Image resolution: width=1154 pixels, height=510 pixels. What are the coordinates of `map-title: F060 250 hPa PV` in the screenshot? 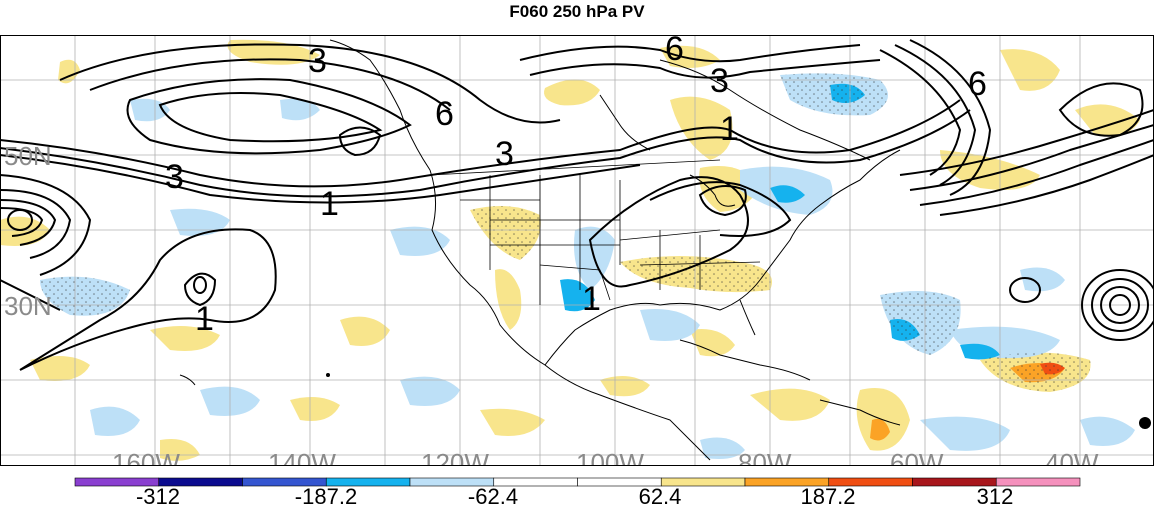 It's located at (577, 11).